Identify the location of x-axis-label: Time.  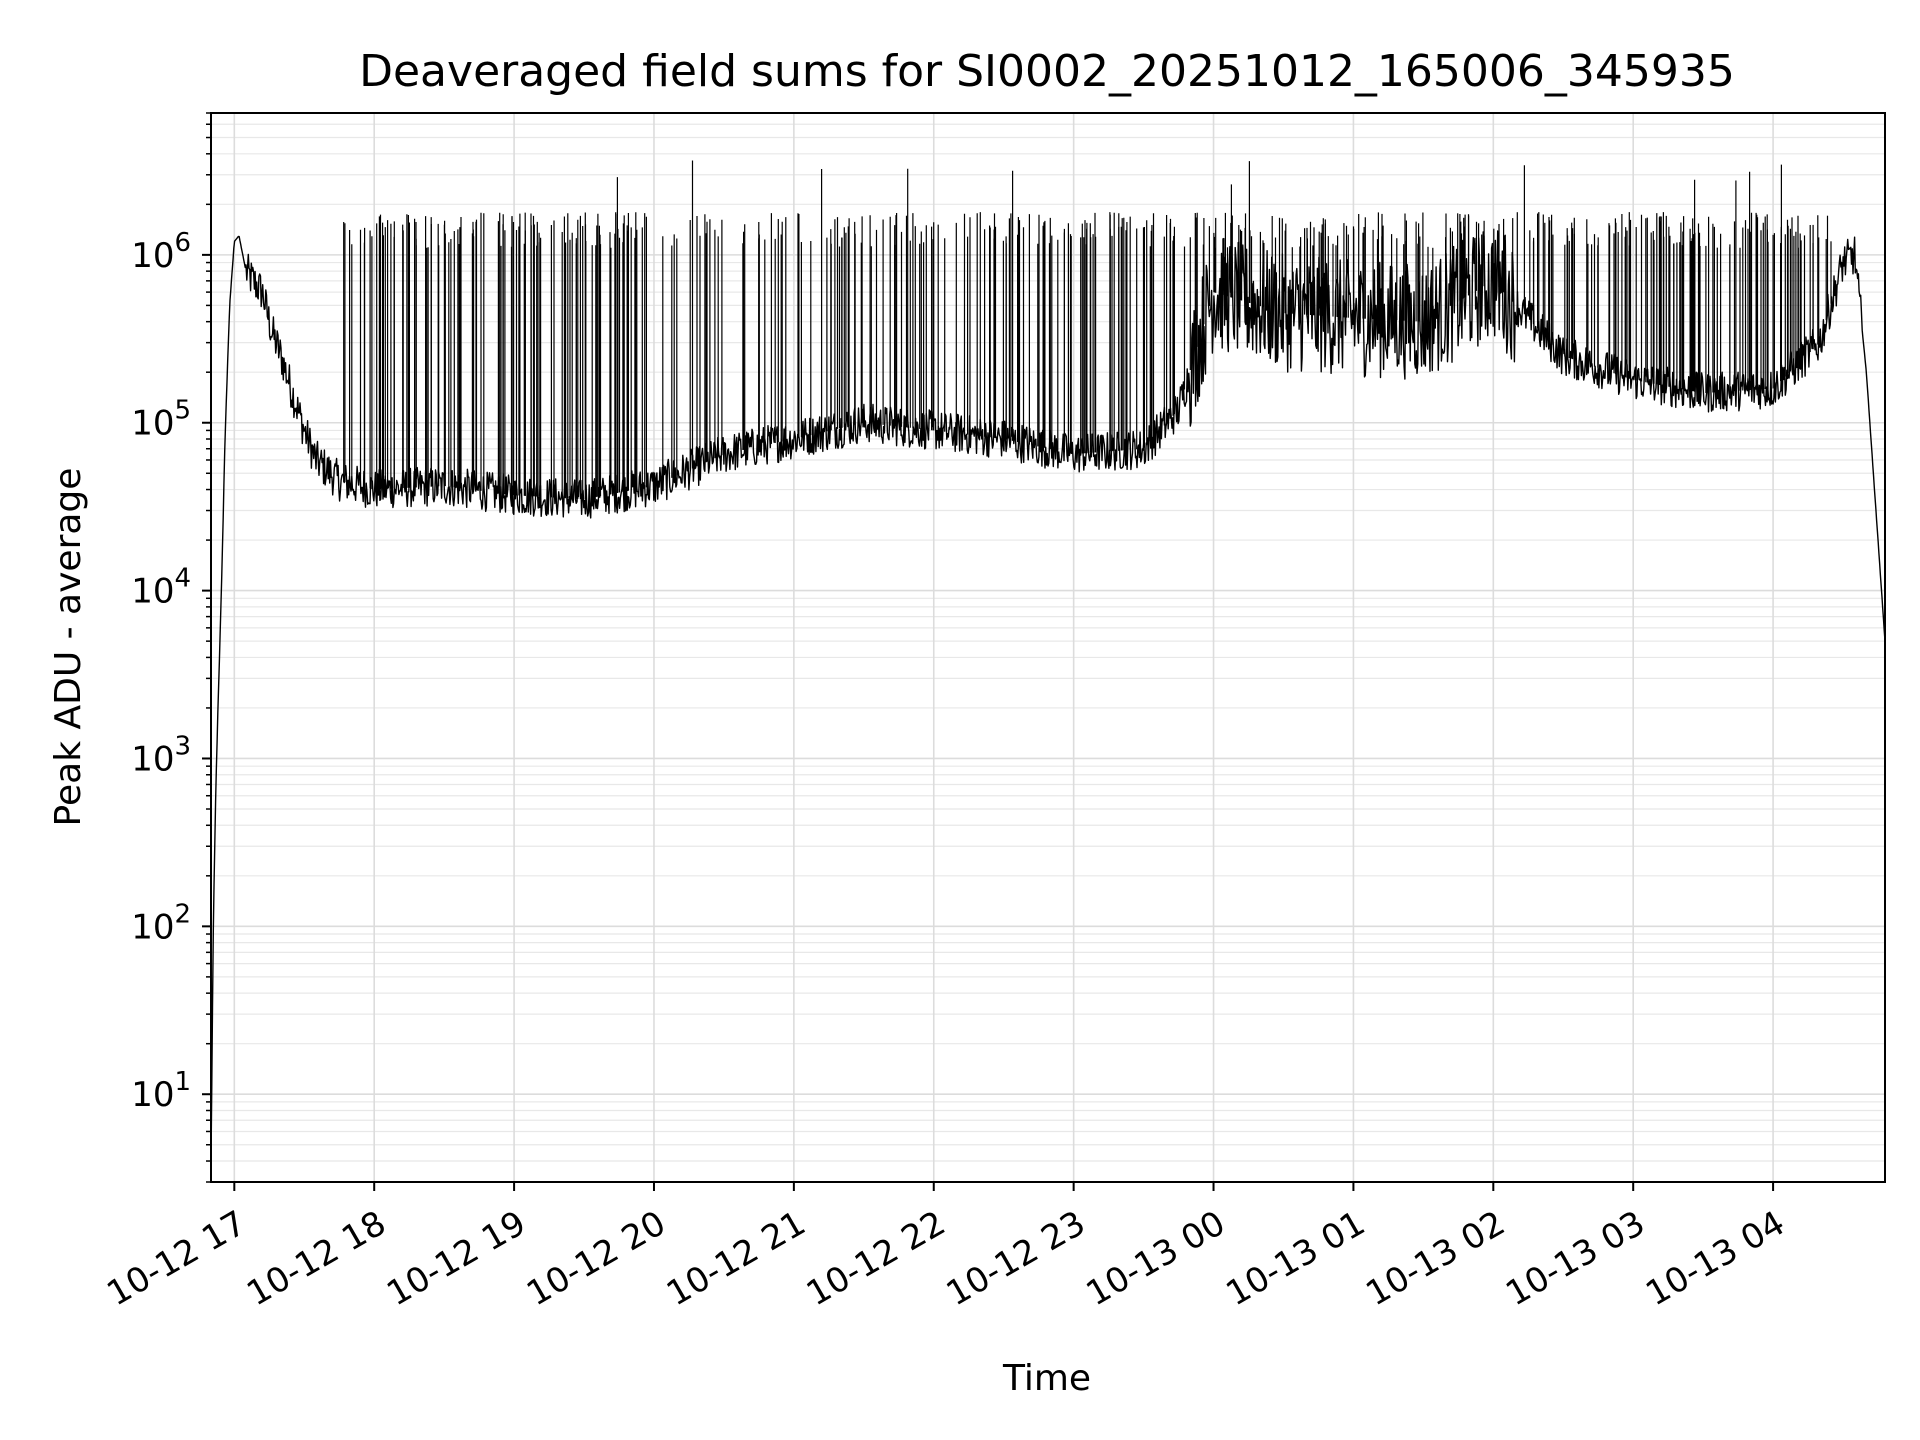
(1046, 1378).